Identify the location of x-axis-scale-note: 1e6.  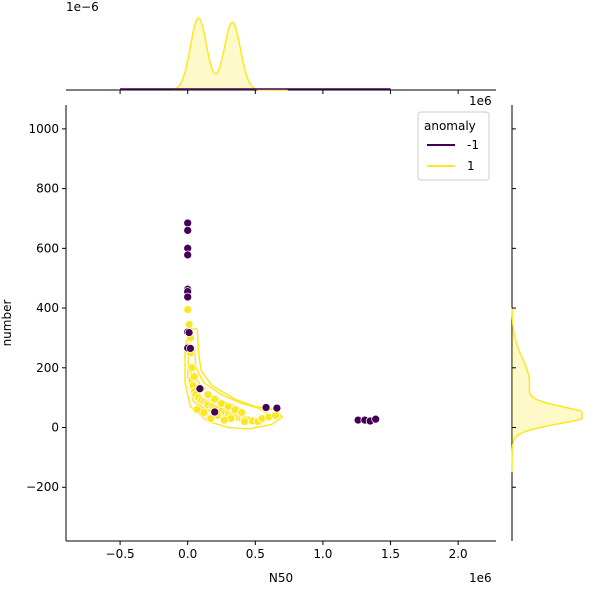
(480, 578).